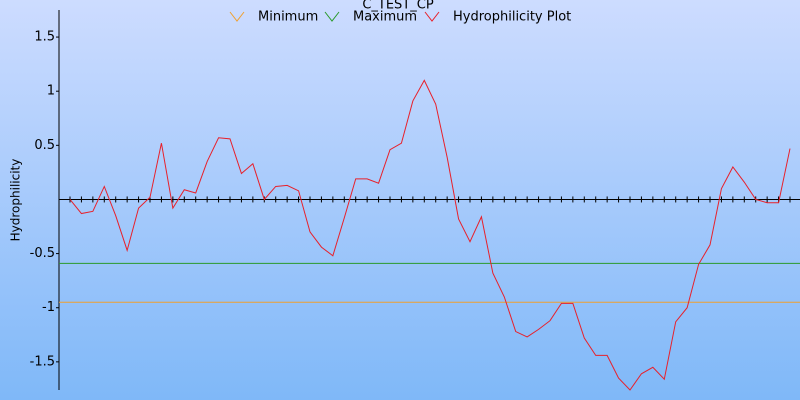 This screenshot has width=800, height=400. I want to click on y-tick-label: -1.5, so click(42, 361).